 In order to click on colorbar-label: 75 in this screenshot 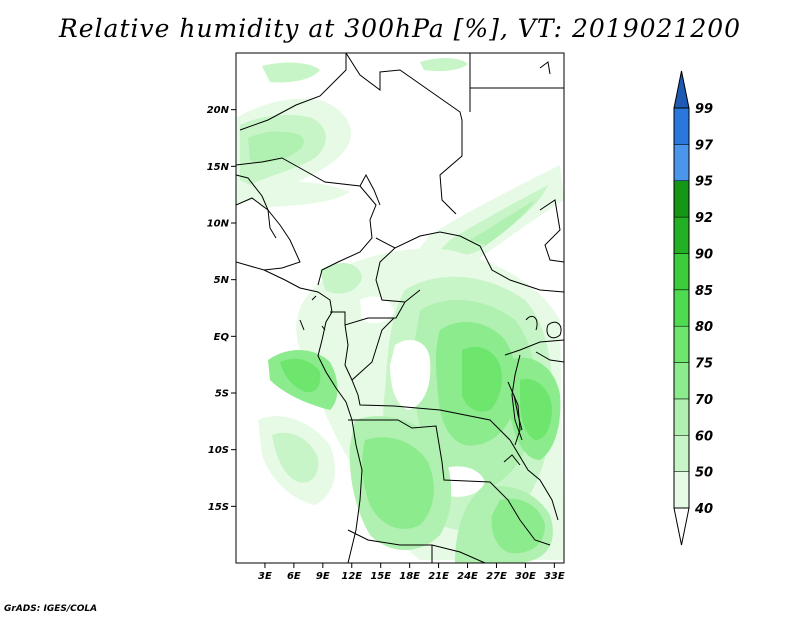, I will do `click(704, 364)`.